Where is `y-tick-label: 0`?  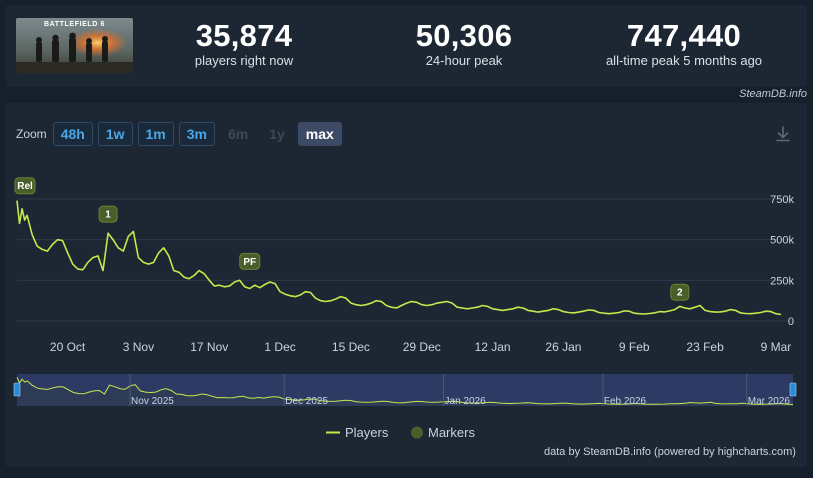 y-tick-label: 0 is located at coordinates (791, 322).